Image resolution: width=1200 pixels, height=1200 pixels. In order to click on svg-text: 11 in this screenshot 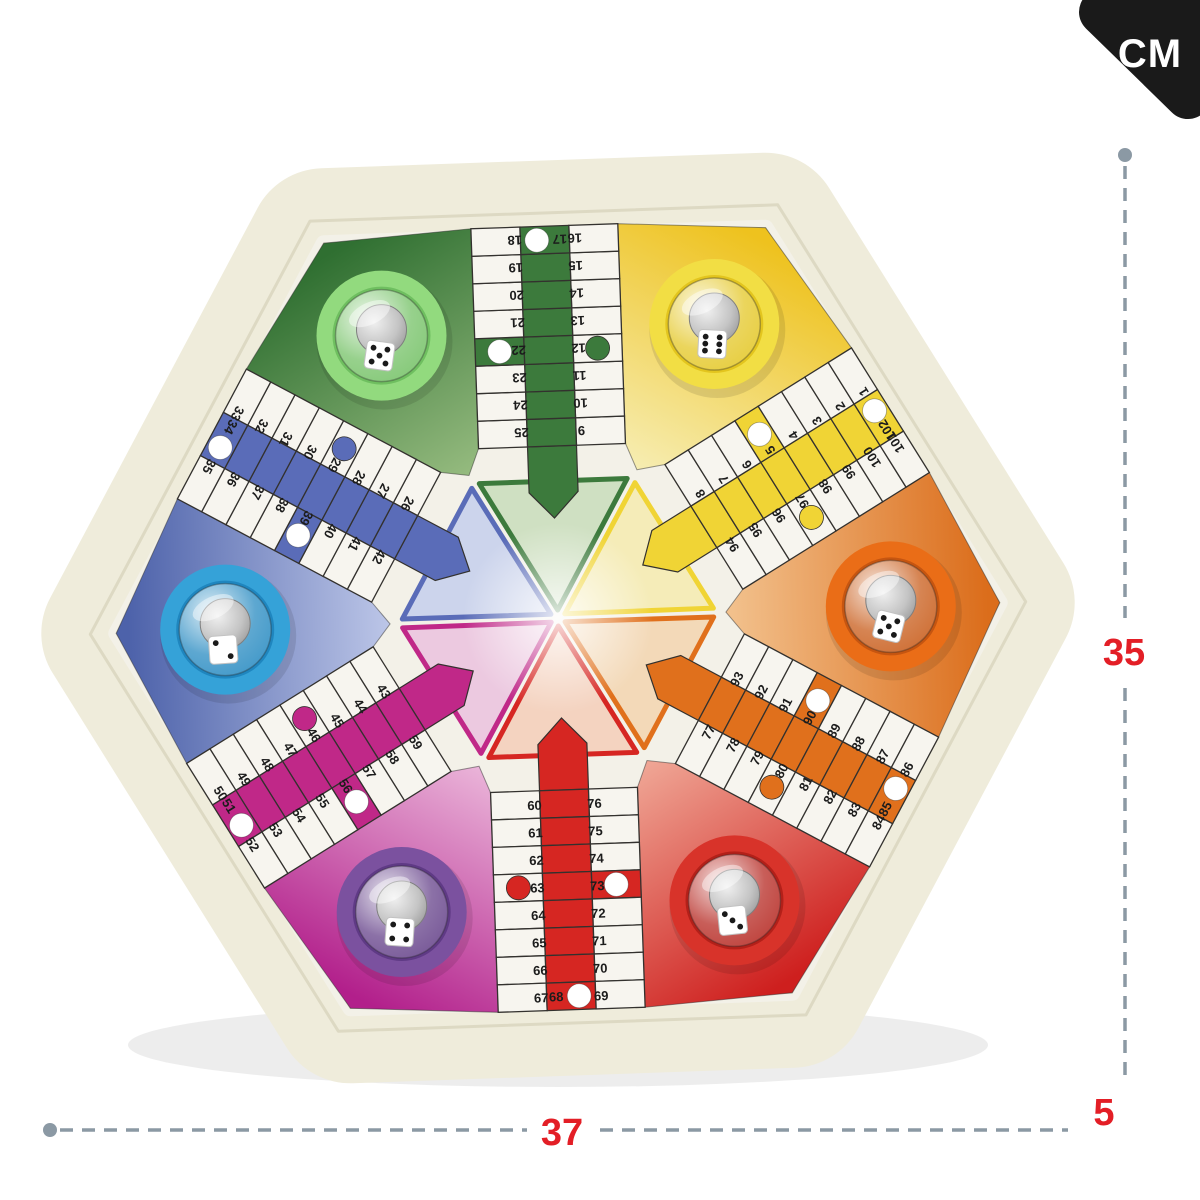, I will do `click(579, 375)`.